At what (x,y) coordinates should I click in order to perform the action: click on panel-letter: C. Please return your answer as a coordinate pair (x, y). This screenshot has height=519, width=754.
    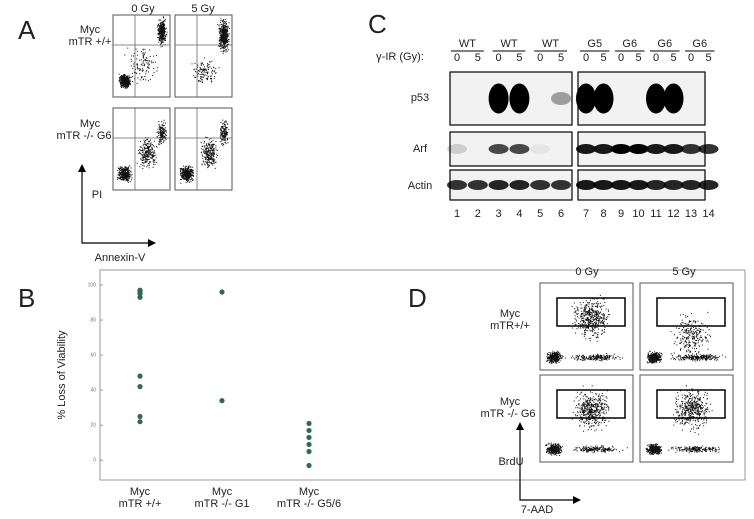
    Looking at the image, I should click on (377, 24).